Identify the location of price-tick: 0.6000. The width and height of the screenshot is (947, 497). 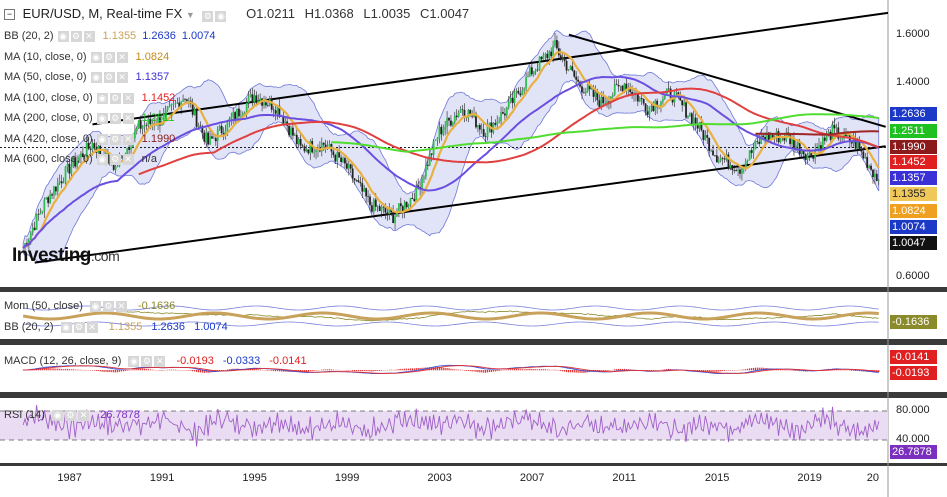
(913, 276).